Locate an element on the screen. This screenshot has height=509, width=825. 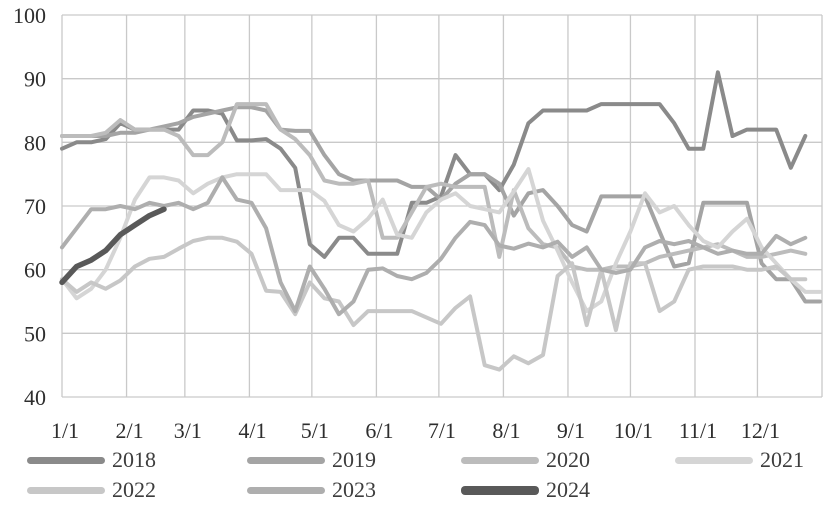
x-tick-label: 2/1 is located at coordinates (129, 430).